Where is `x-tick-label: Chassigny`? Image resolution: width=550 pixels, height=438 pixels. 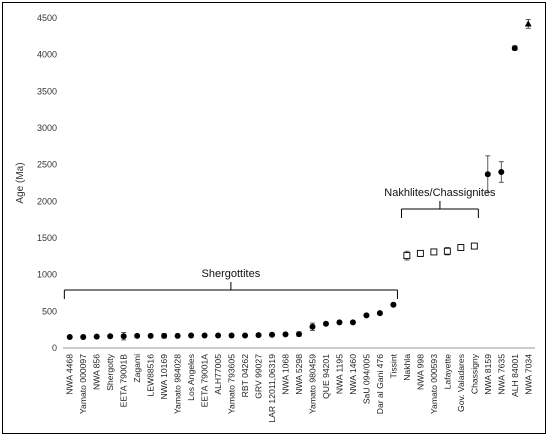
x-tick-label: Chassigny is located at coordinates (474, 373).